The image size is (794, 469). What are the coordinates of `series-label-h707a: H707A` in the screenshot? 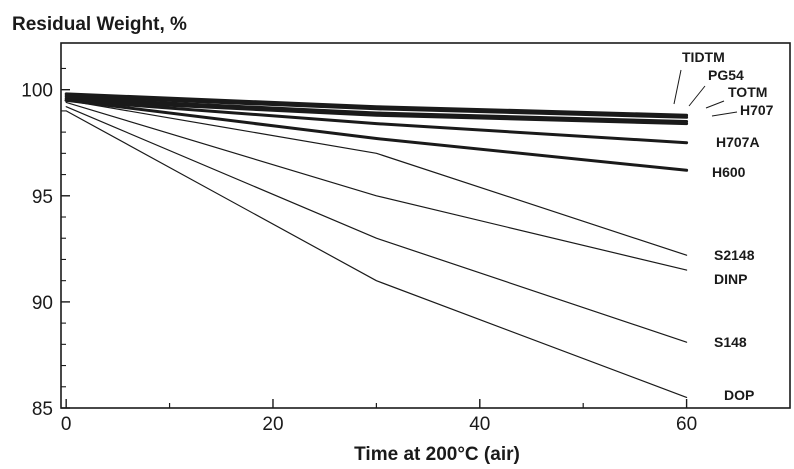 It's located at (738, 142).